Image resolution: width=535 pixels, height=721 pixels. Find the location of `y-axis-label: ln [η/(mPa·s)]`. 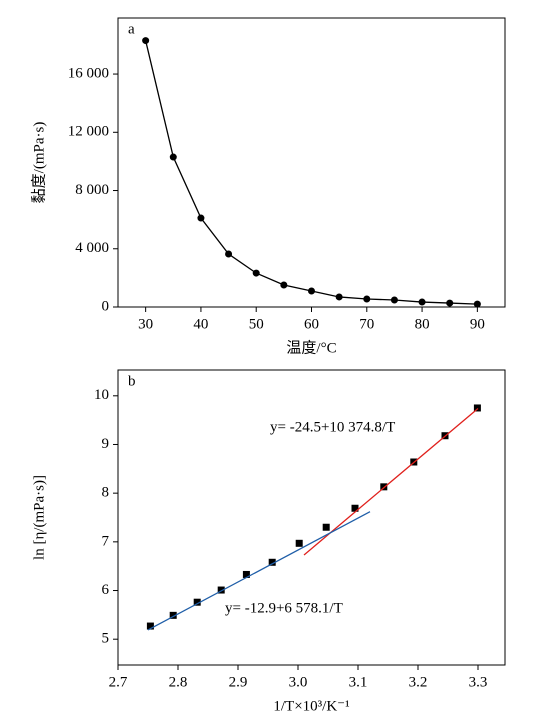

y-axis-label: ln [η/(mPa·s)] is located at coordinates (39, 517).